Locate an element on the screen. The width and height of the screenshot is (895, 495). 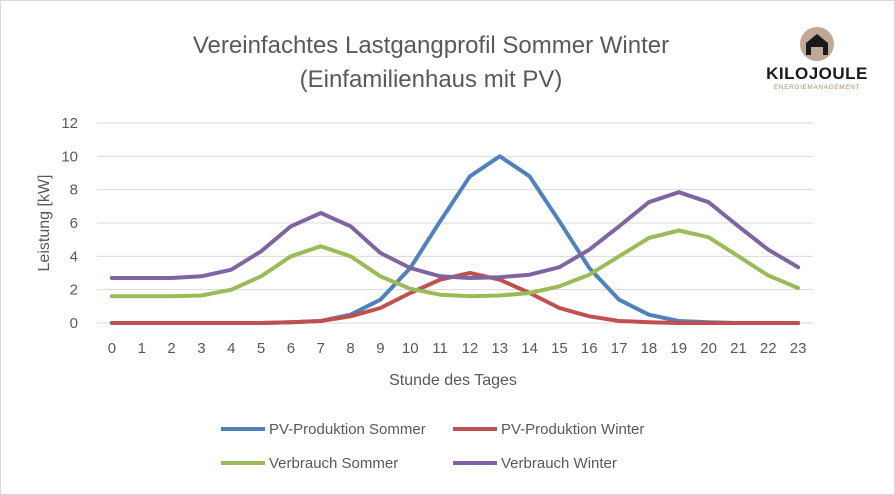
chart-title-line2: (Einfamilienhaus mit PV) is located at coordinates (431, 79).